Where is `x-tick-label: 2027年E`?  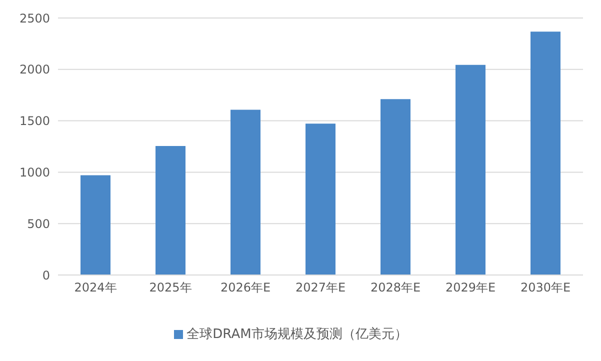 x-tick-label: 2027年E is located at coordinates (320, 287).